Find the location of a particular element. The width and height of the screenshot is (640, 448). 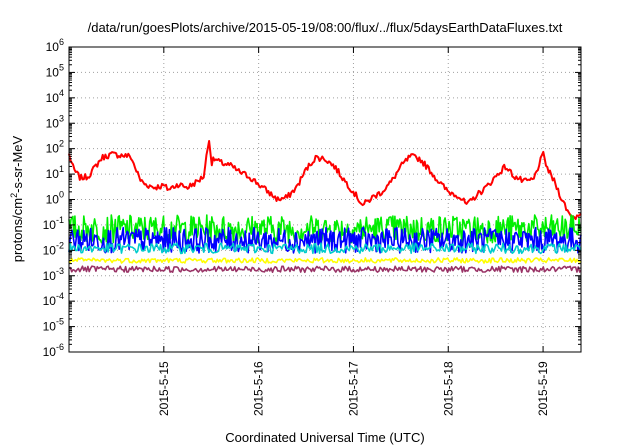

y-tick-label-exponent: 3 is located at coordinates (61, 118).